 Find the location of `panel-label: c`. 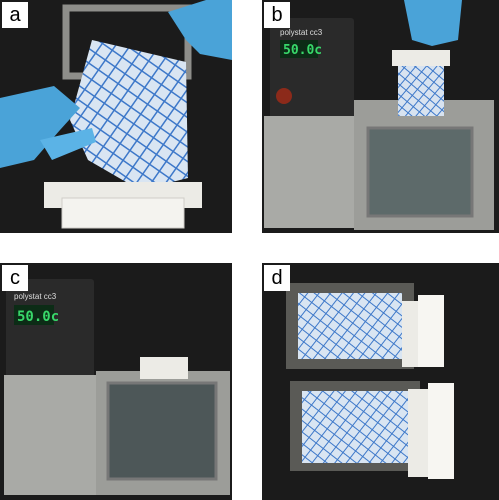

panel-label: c is located at coordinates (15, 278).